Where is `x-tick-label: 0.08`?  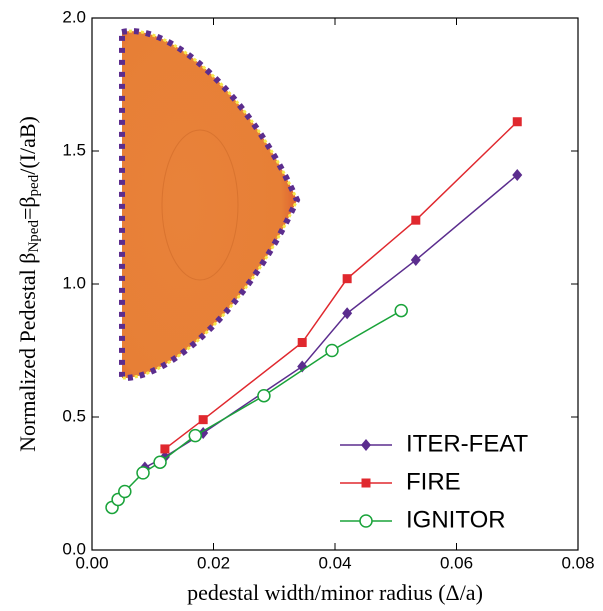
x-tick-label: 0.08 is located at coordinates (577, 562).